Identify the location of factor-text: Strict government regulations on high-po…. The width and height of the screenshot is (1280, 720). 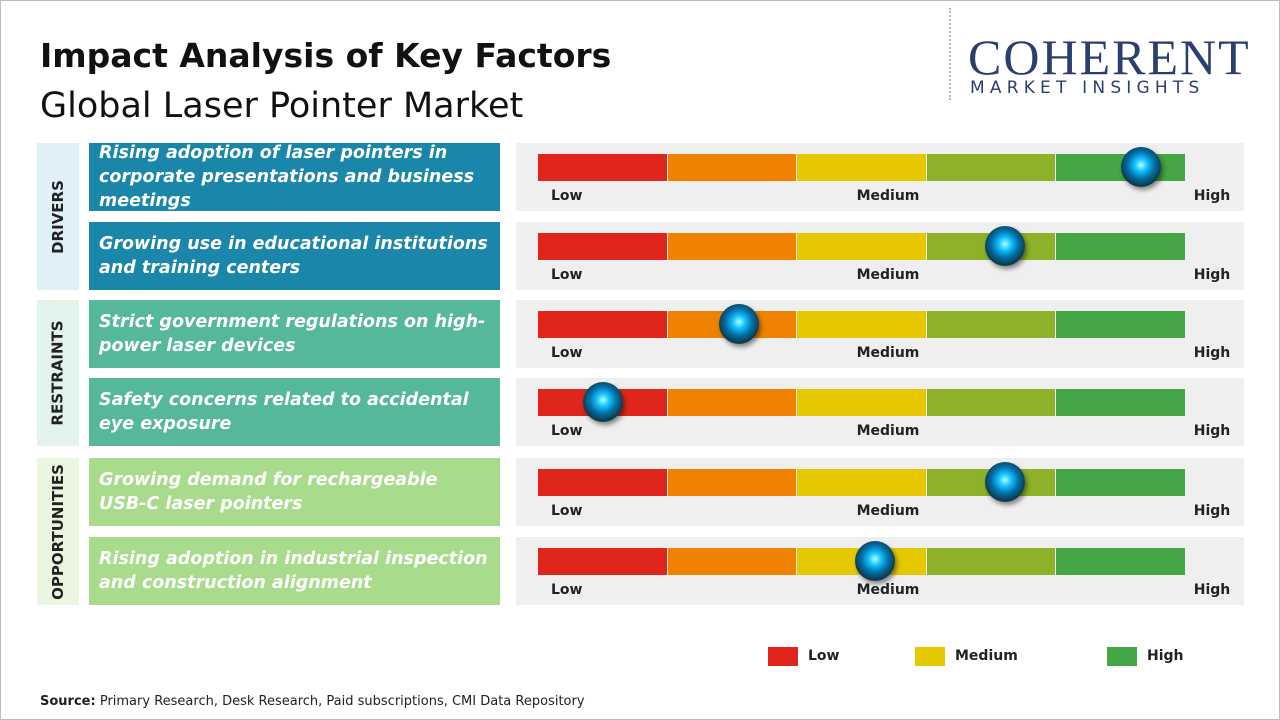
(294, 334).